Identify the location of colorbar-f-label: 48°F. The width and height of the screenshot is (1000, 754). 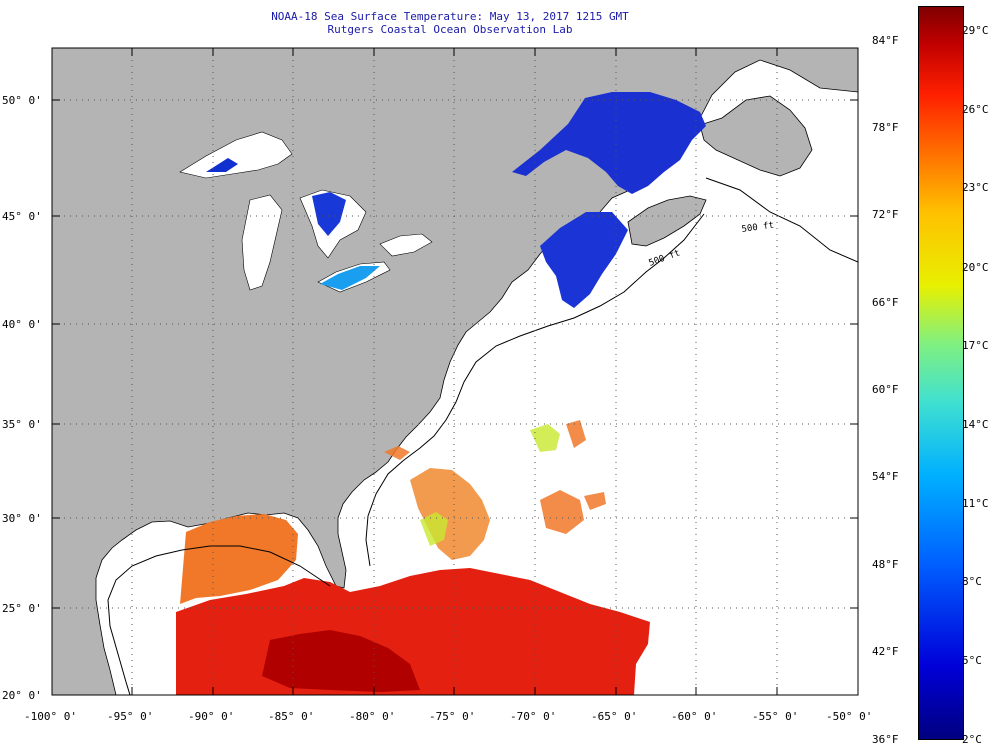
(885, 564).